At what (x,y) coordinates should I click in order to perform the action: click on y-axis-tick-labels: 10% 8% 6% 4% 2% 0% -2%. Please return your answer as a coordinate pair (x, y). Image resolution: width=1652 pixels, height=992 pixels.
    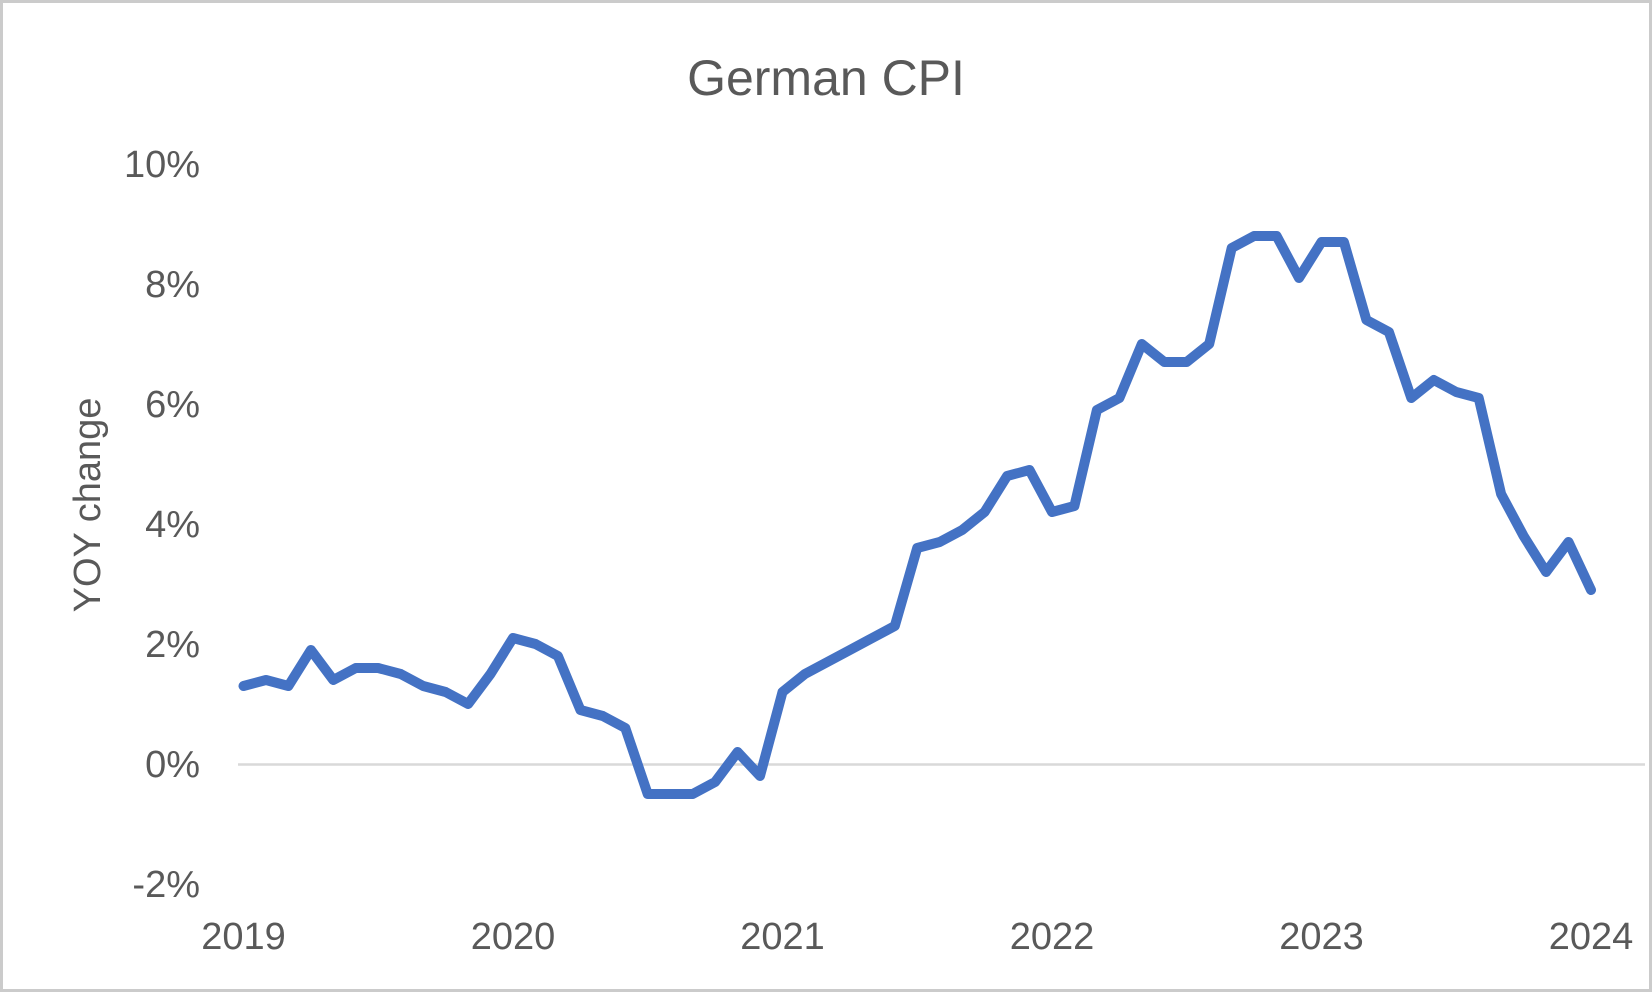
    Looking at the image, I should click on (162, 525).